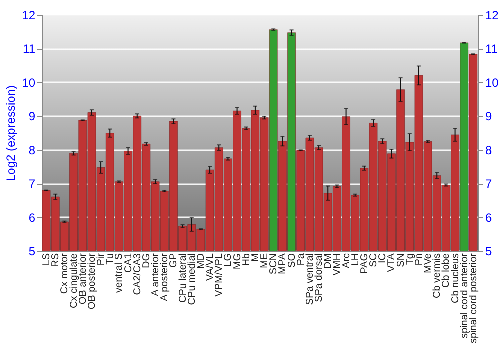  I want to click on x-tick-label: IC, so click(383, 259).